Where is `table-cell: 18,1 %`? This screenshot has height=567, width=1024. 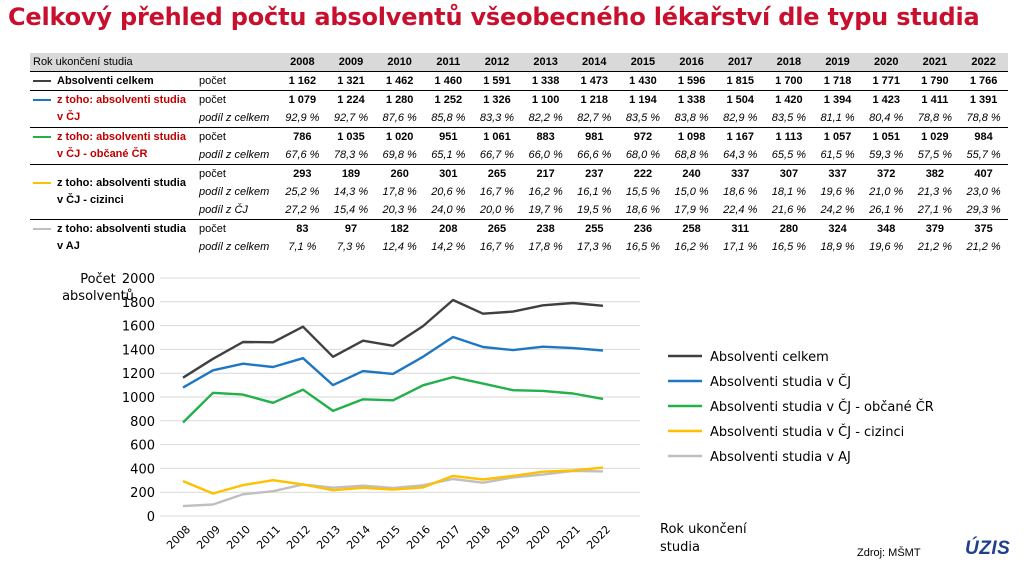 table-cell: 18,1 % is located at coordinates (789, 191).